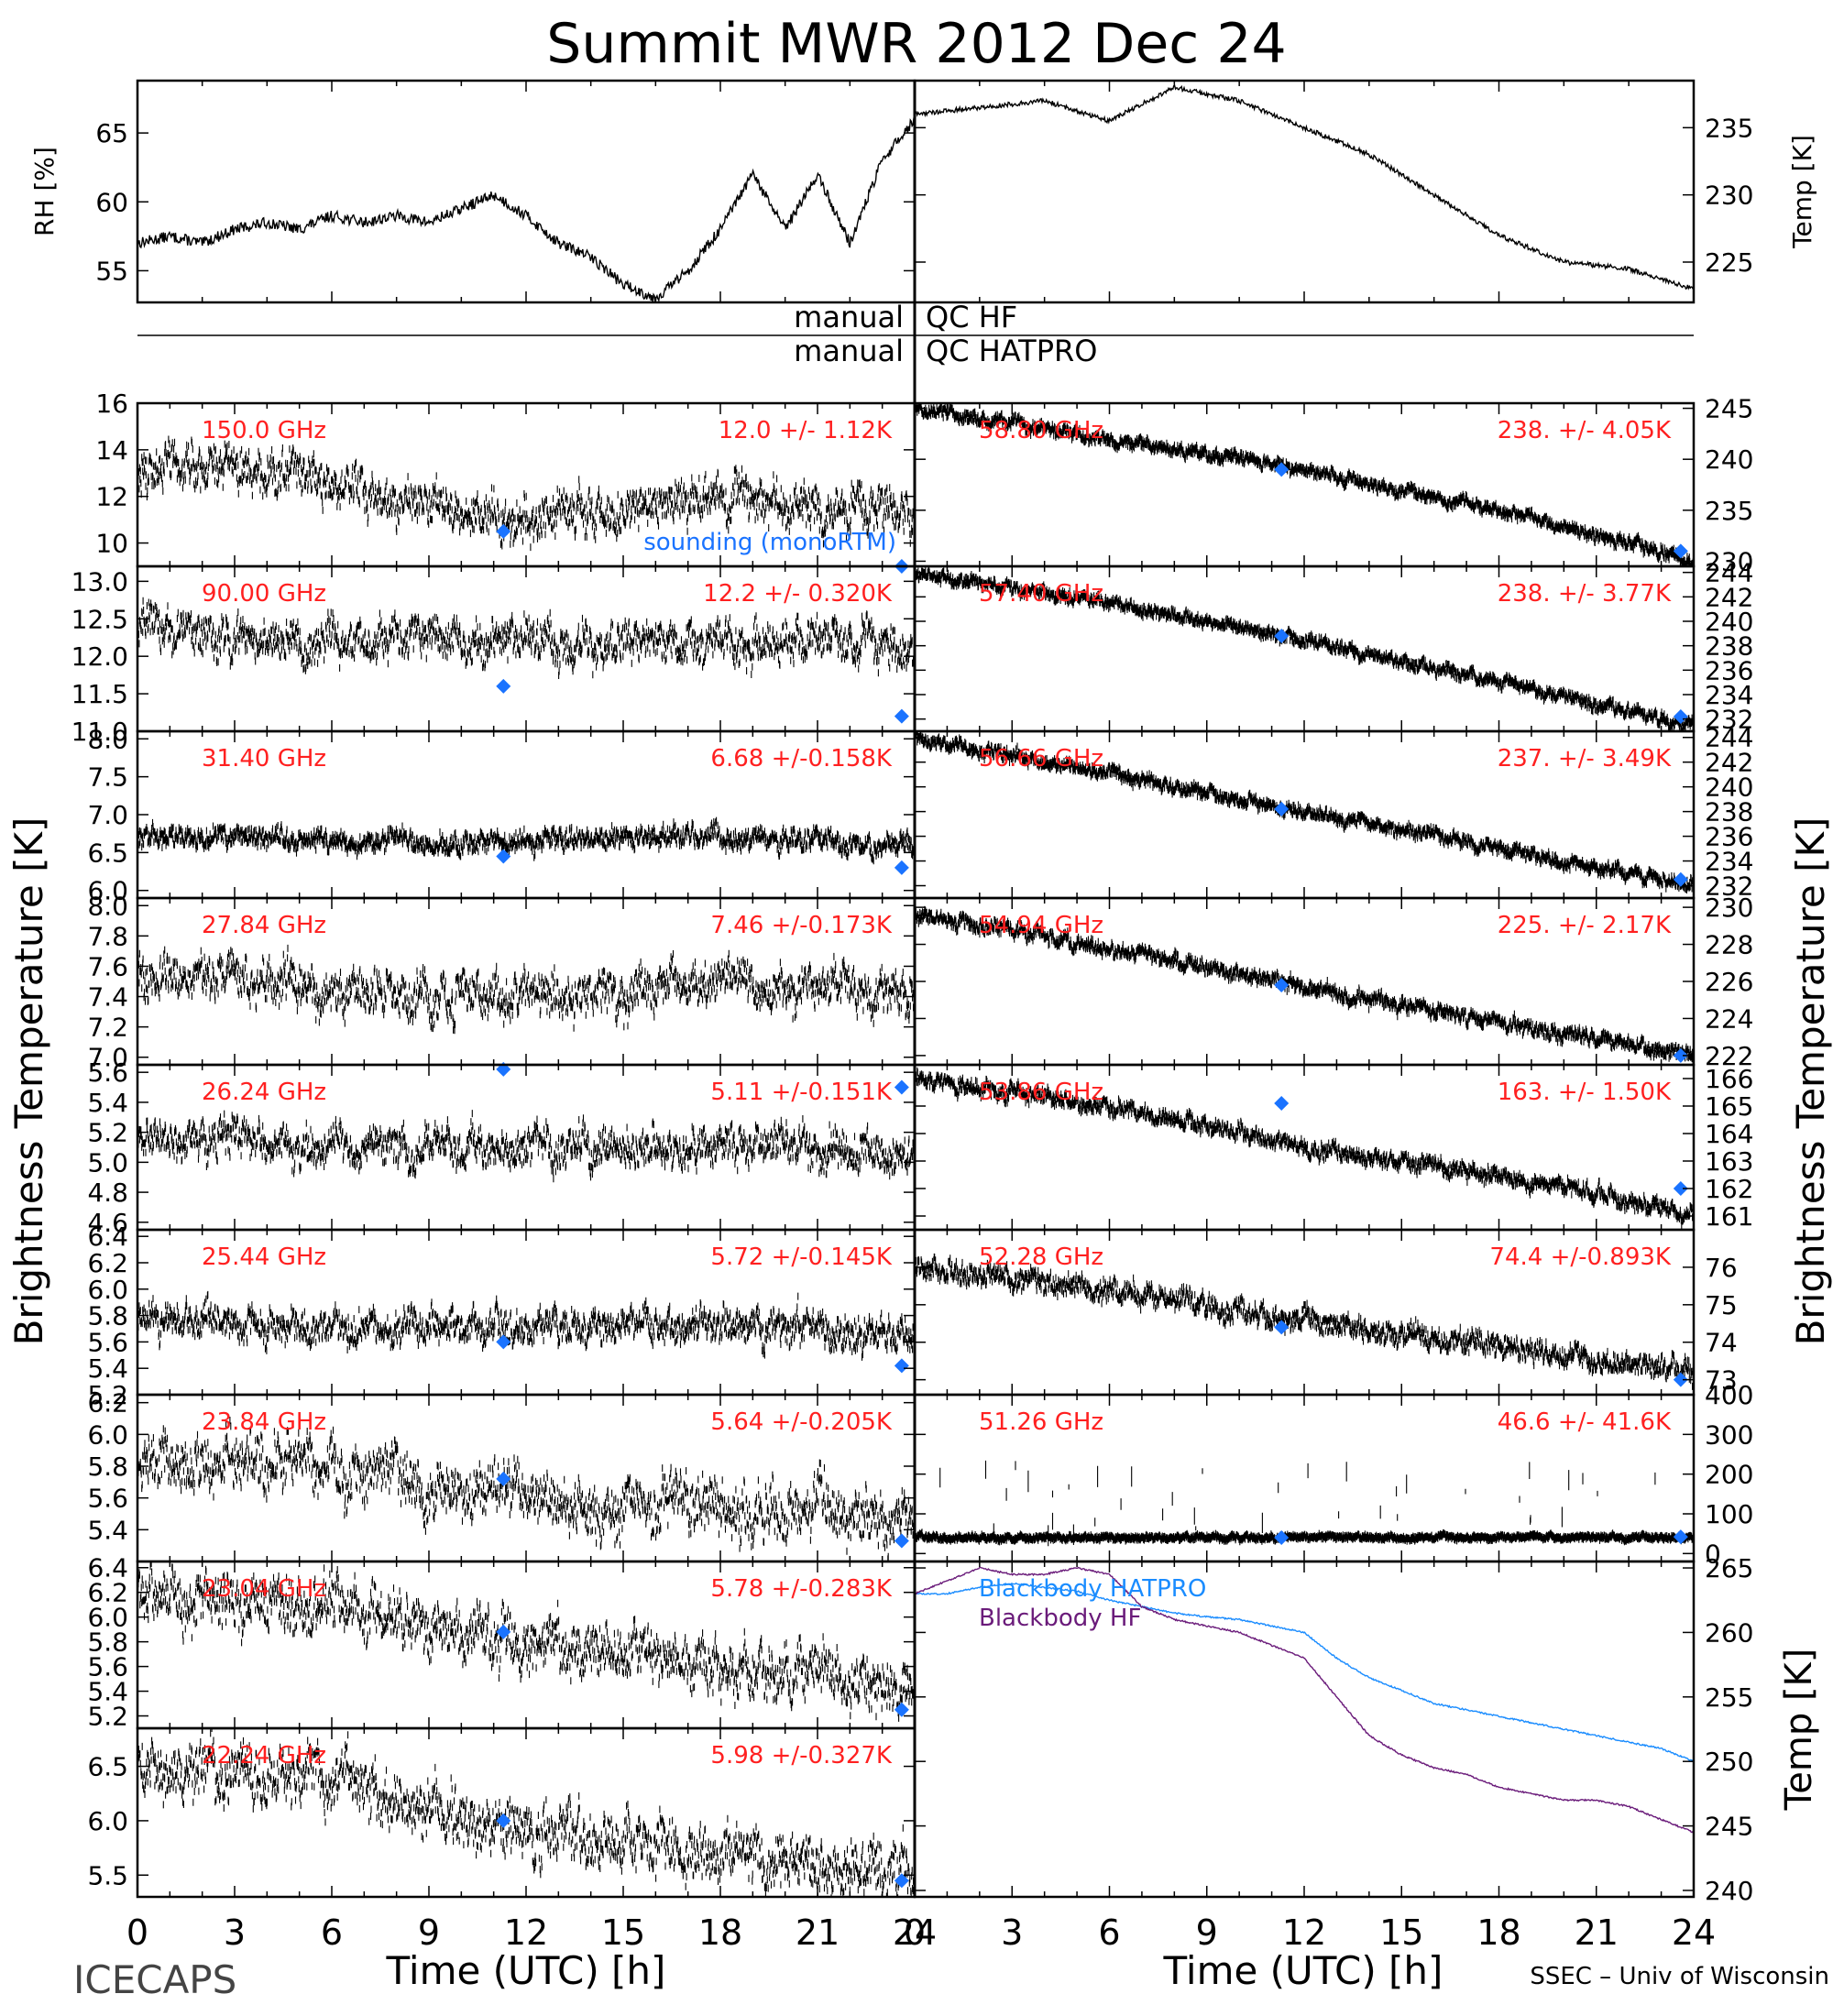  Describe the element at coordinates (798, 594) in the screenshot. I see `stats-label: 12.2 +/- 0.320K` at that location.